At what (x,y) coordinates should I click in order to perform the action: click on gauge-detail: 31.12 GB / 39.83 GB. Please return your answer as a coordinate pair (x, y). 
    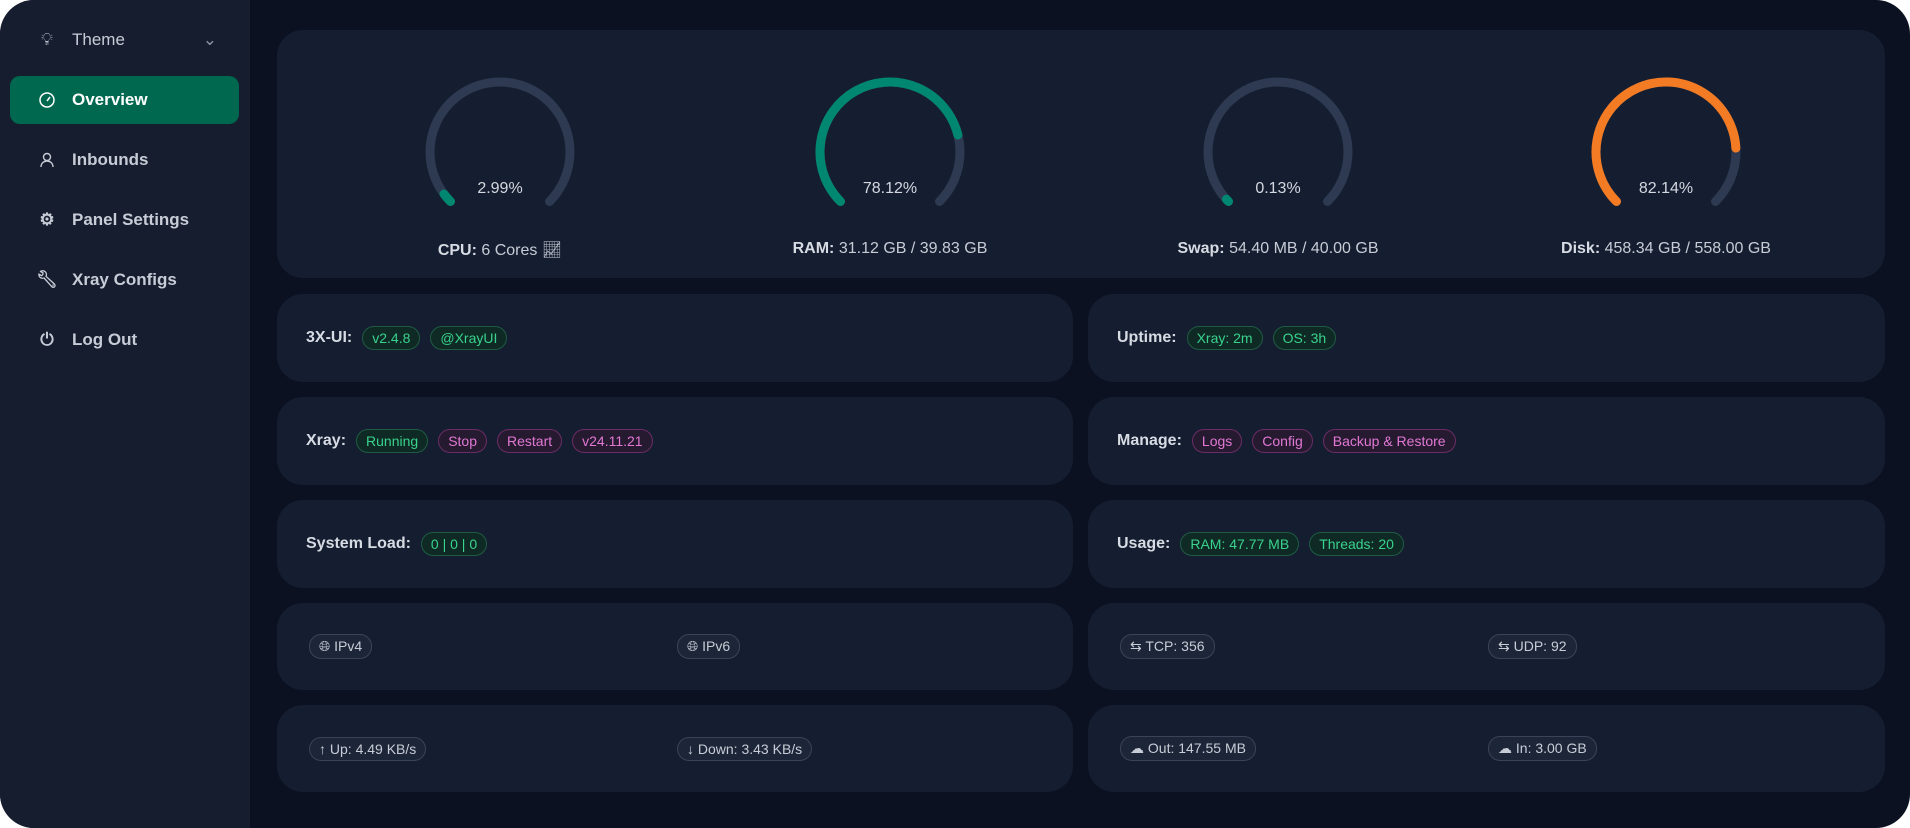
    Looking at the image, I should click on (913, 248).